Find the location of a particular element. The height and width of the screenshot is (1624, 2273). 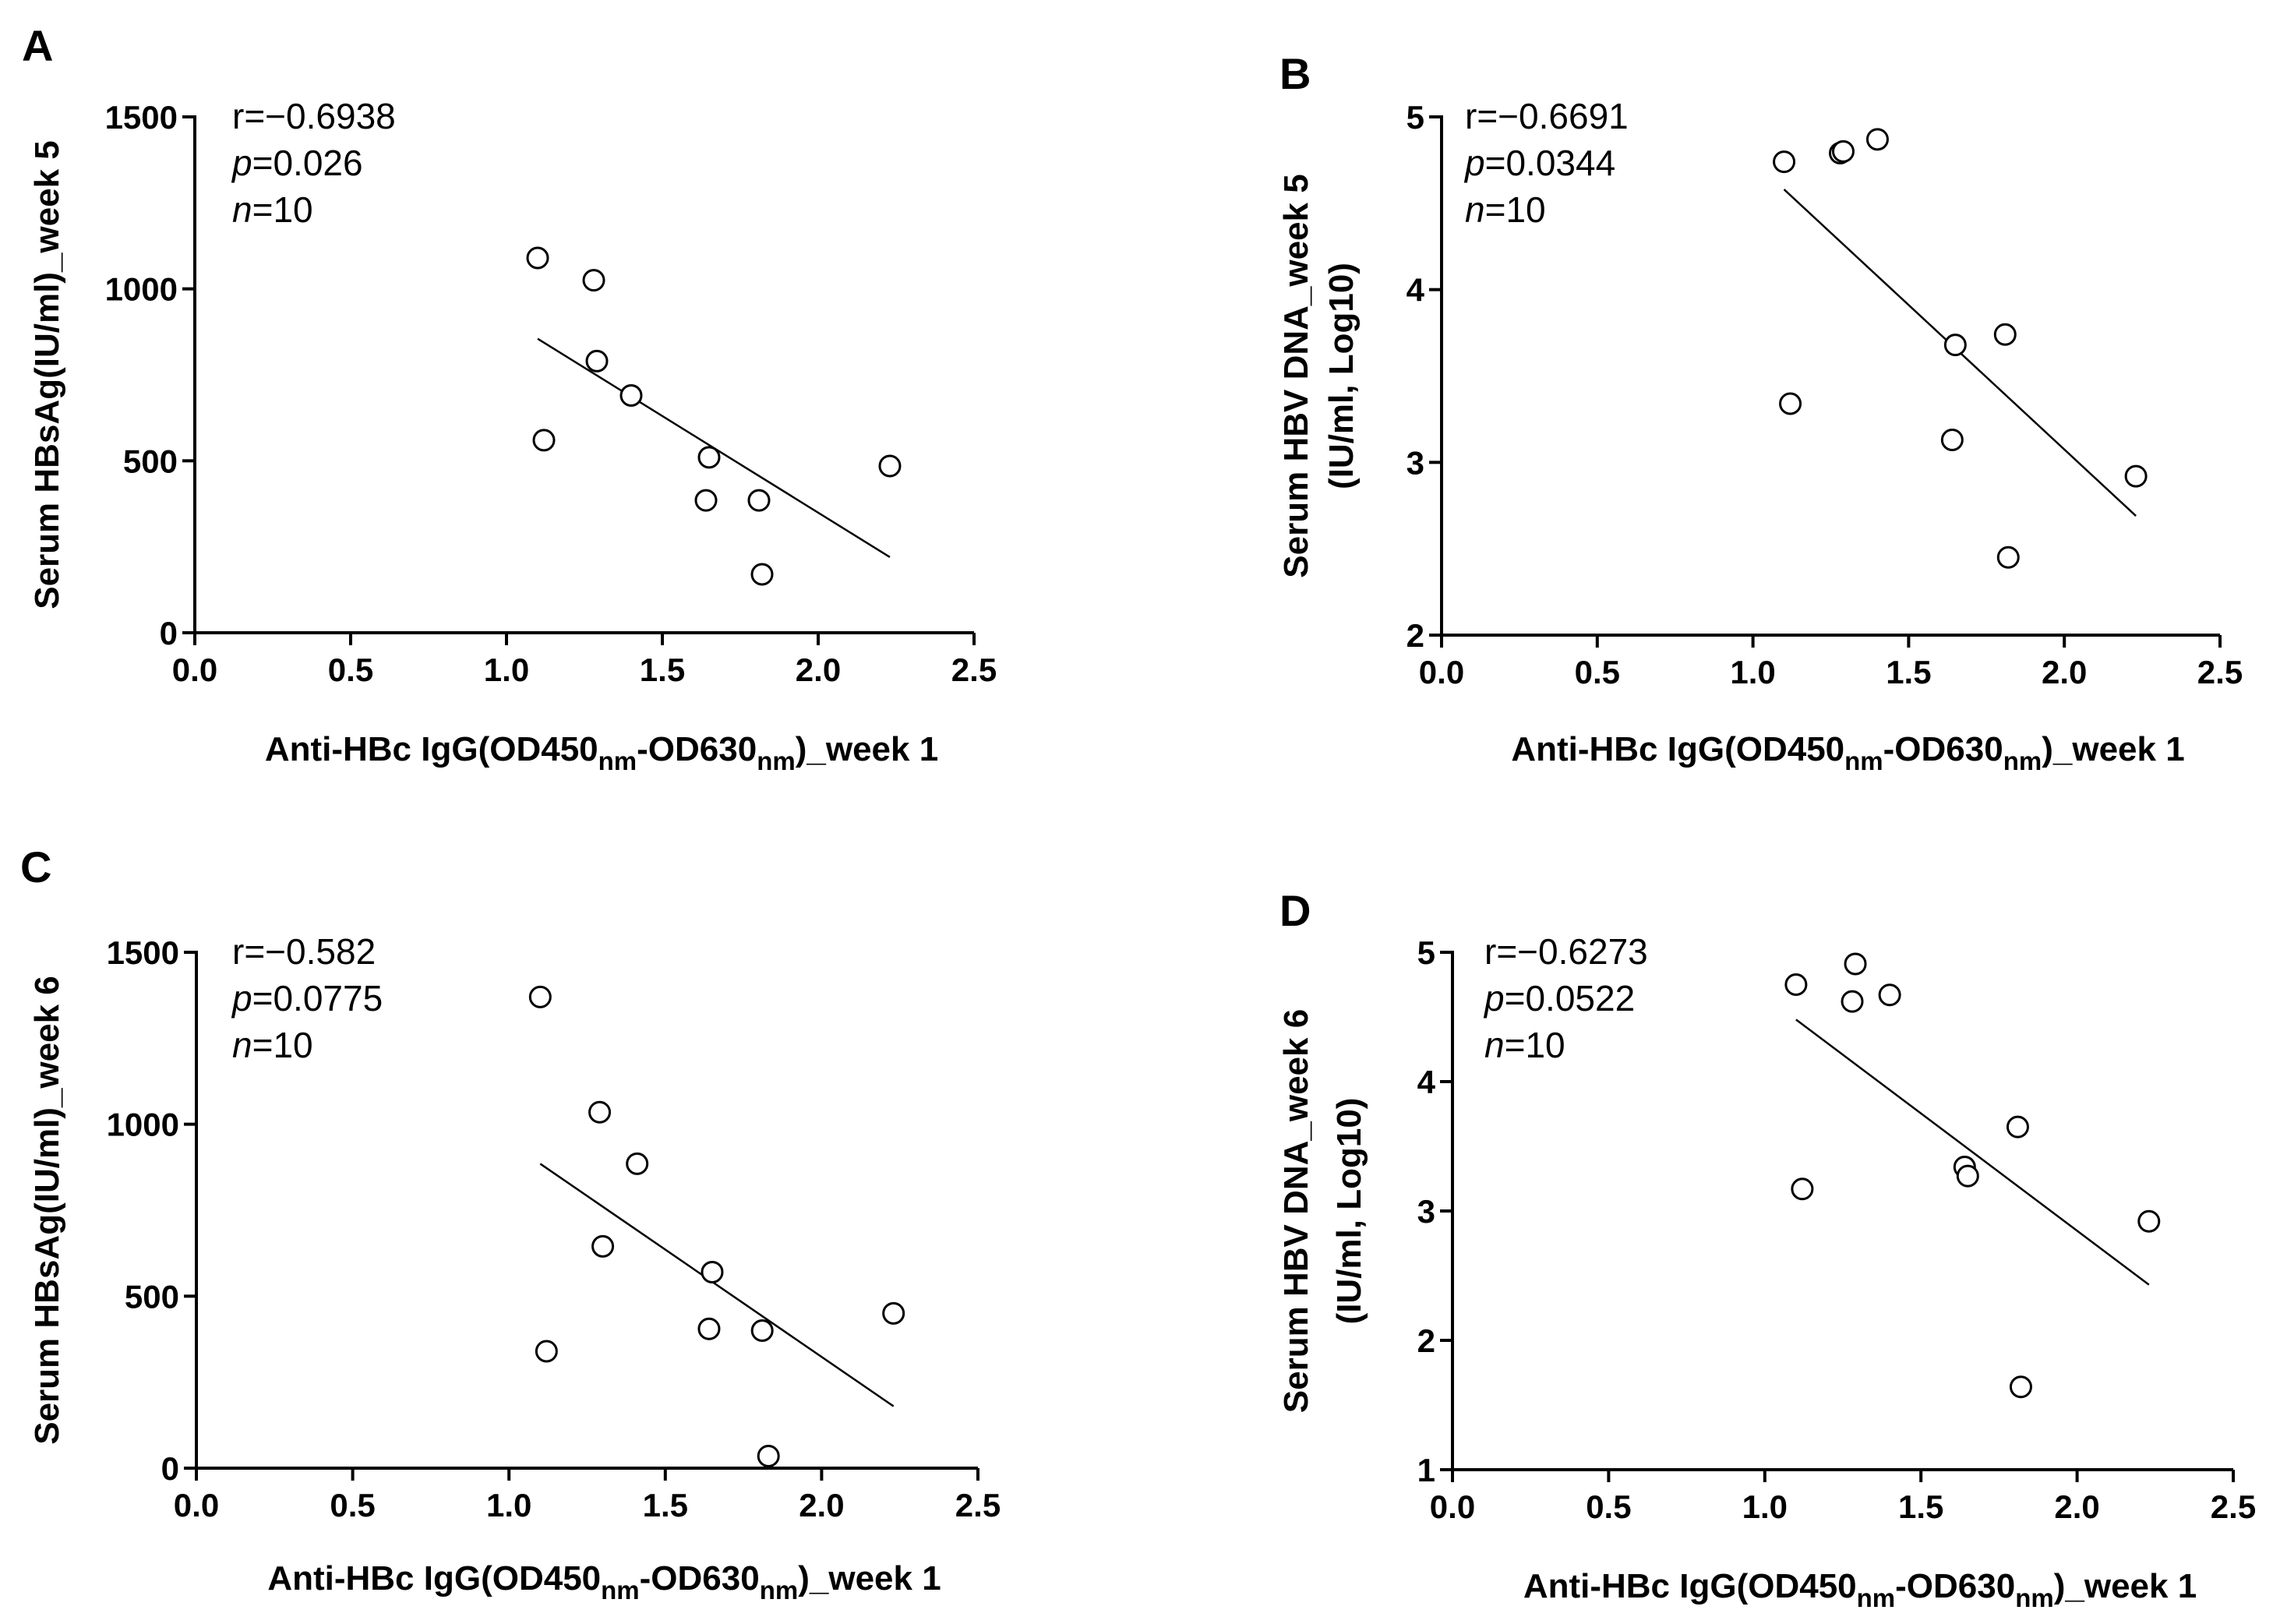

stat-p: p=0.026 is located at coordinates (297, 163).